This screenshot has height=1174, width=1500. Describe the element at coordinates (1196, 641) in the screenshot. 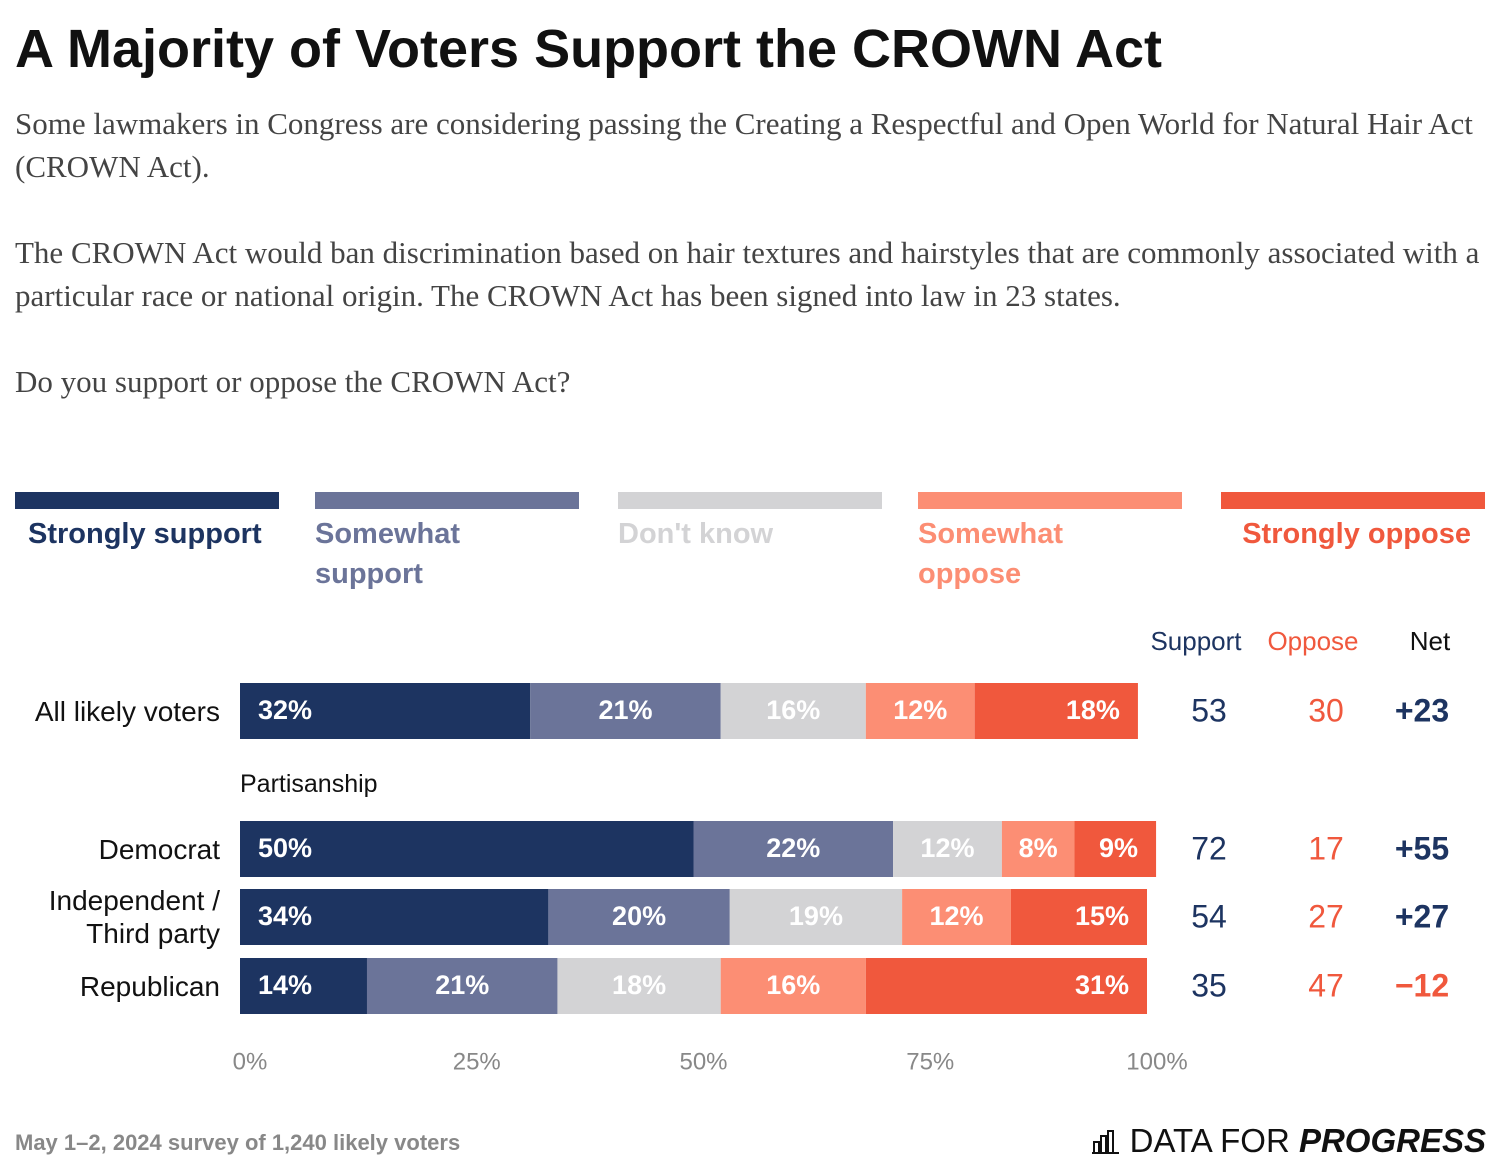

I see `column-header: Support` at that location.